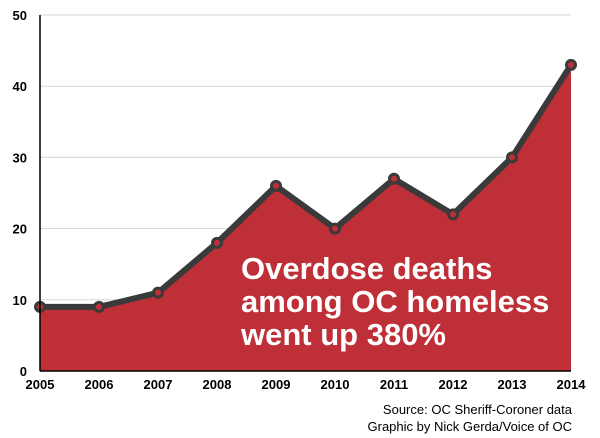 The width and height of the screenshot is (600, 438). What do you see at coordinates (512, 157) in the screenshot?
I see `data-point-2013` at bounding box center [512, 157].